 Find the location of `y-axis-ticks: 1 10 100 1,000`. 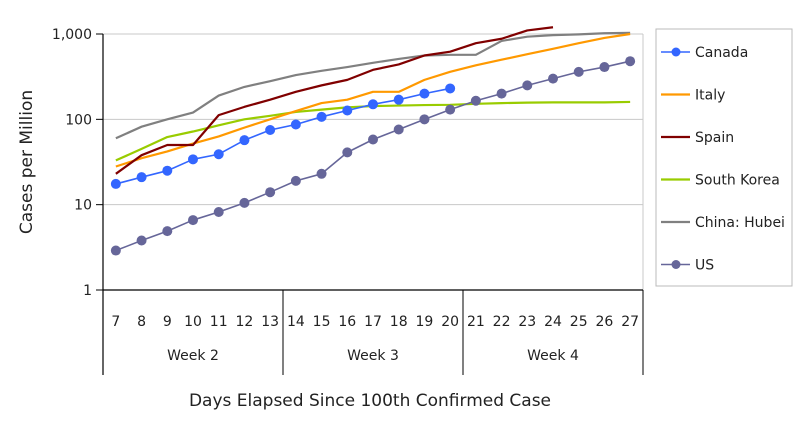

y-axis-ticks: 1 10 100 1,000 is located at coordinates (77, 163).